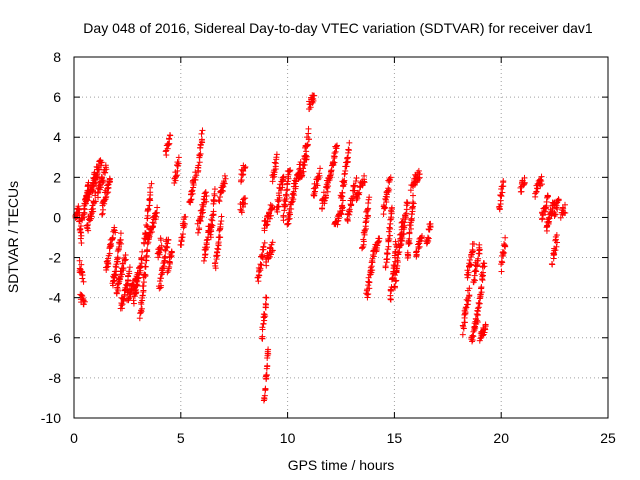 This screenshot has height=480, width=640. What do you see at coordinates (74, 438) in the screenshot?
I see `x-tick-label: 0` at bounding box center [74, 438].